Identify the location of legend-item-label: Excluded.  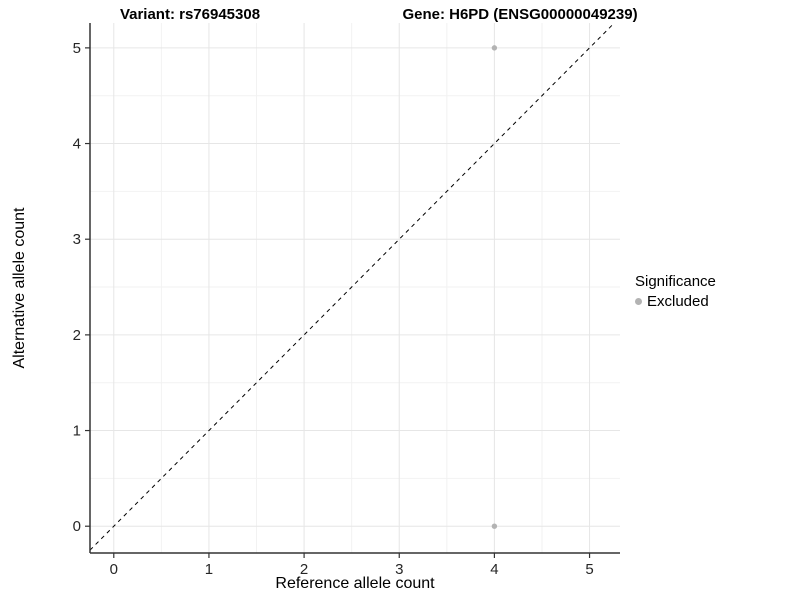
(678, 301).